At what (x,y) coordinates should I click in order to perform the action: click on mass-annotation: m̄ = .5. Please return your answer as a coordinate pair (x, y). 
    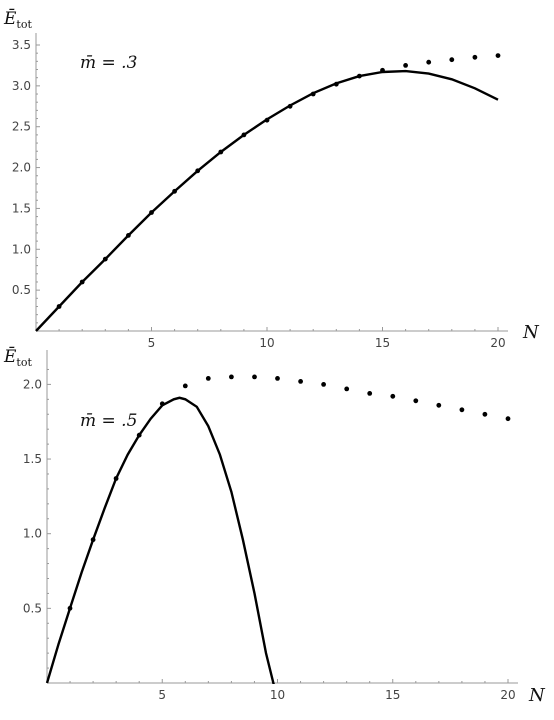
    Looking at the image, I should click on (108, 421).